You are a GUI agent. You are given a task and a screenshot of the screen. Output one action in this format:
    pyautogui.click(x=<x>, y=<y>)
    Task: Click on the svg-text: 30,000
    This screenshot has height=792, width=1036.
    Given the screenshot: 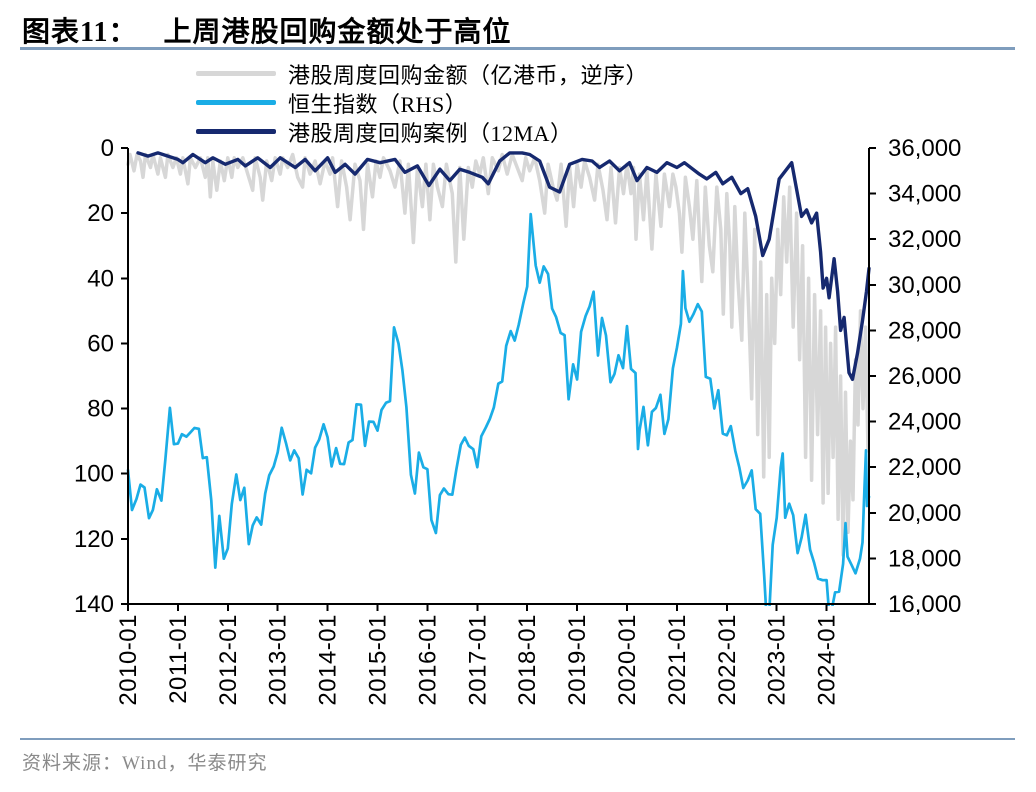 What is the action you would take?
    pyautogui.click(x=924, y=285)
    